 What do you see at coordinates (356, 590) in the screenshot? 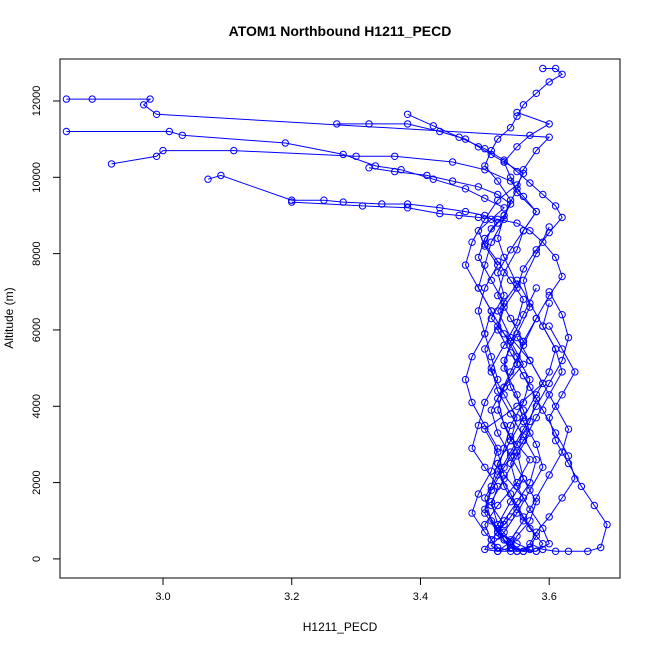
I see `x-axis: 3.0 3.2 3.4 3.6` at bounding box center [356, 590].